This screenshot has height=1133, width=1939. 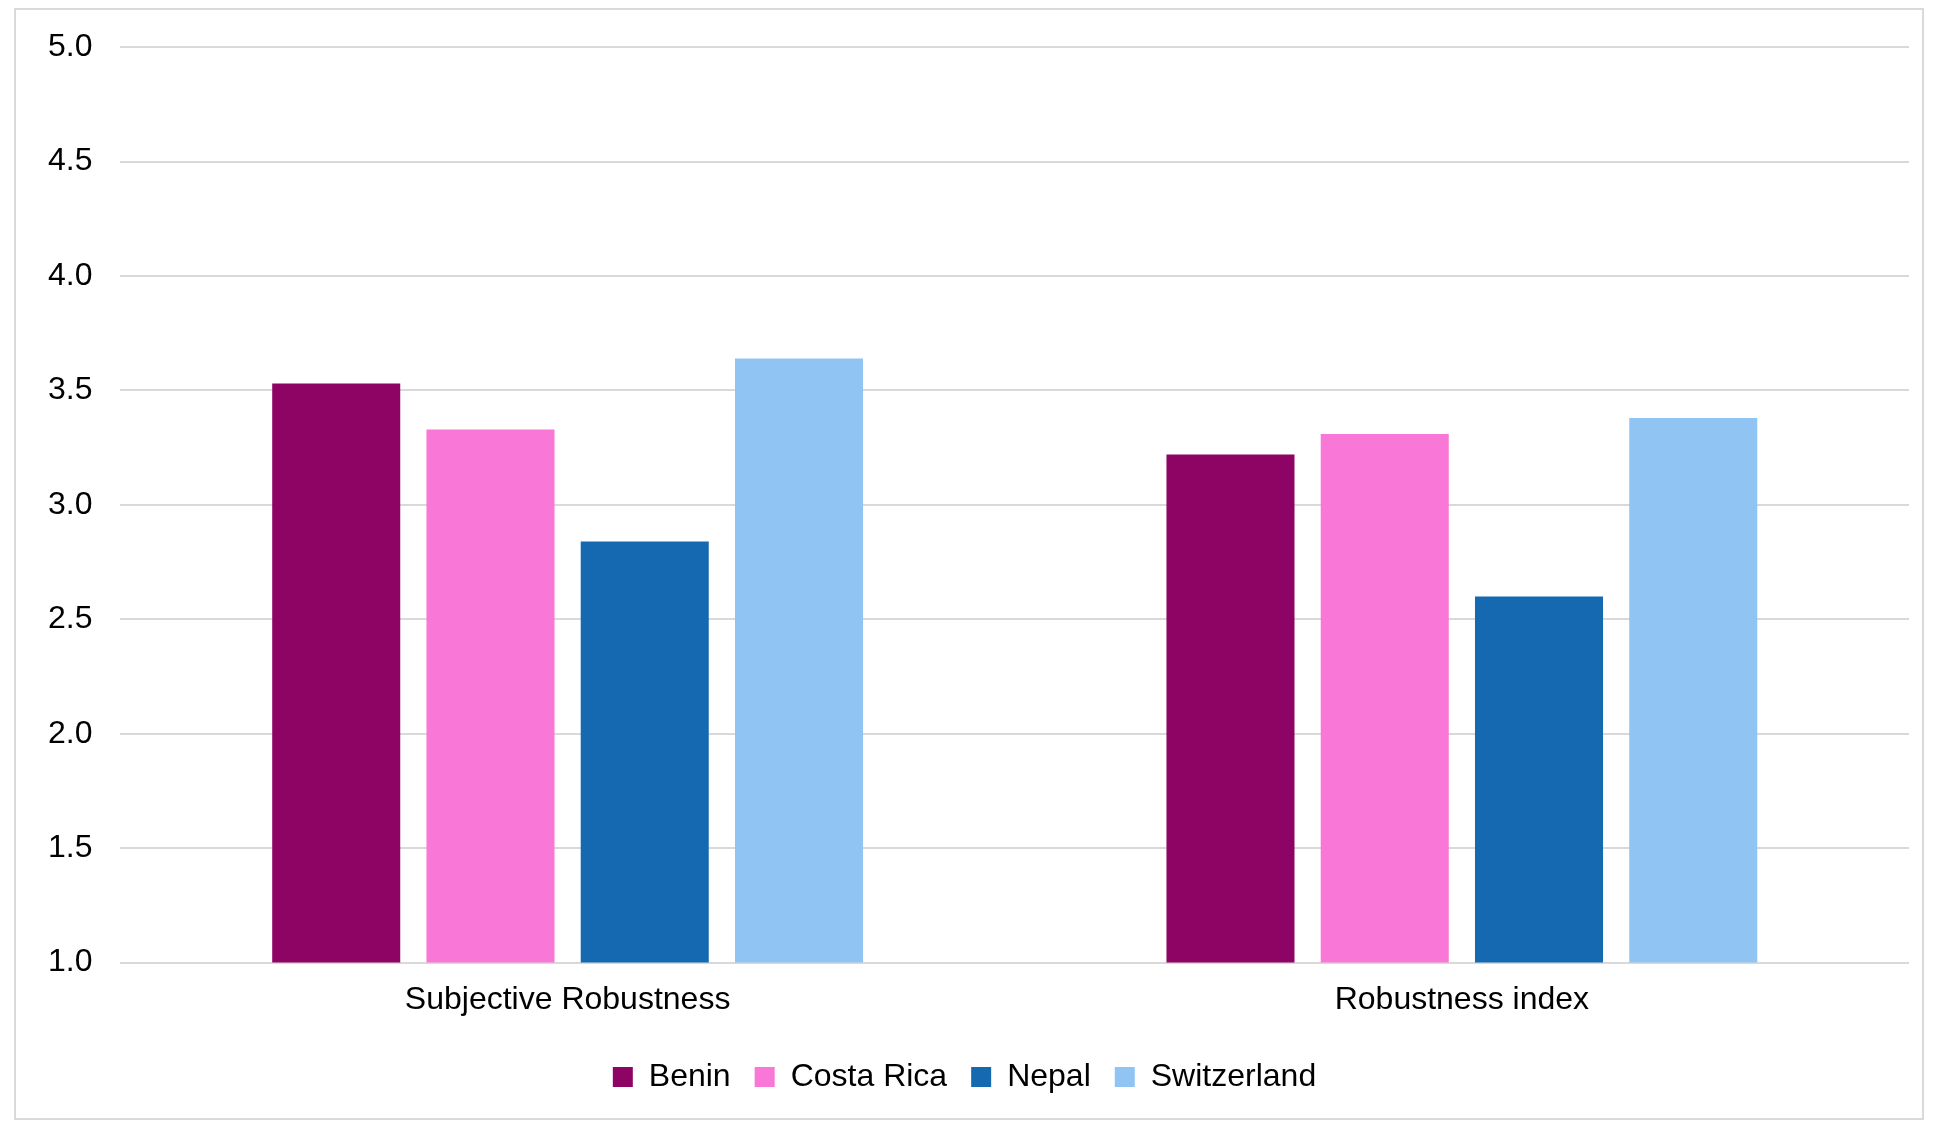 I want to click on y-tick-label: 1.0, so click(x=70, y=960).